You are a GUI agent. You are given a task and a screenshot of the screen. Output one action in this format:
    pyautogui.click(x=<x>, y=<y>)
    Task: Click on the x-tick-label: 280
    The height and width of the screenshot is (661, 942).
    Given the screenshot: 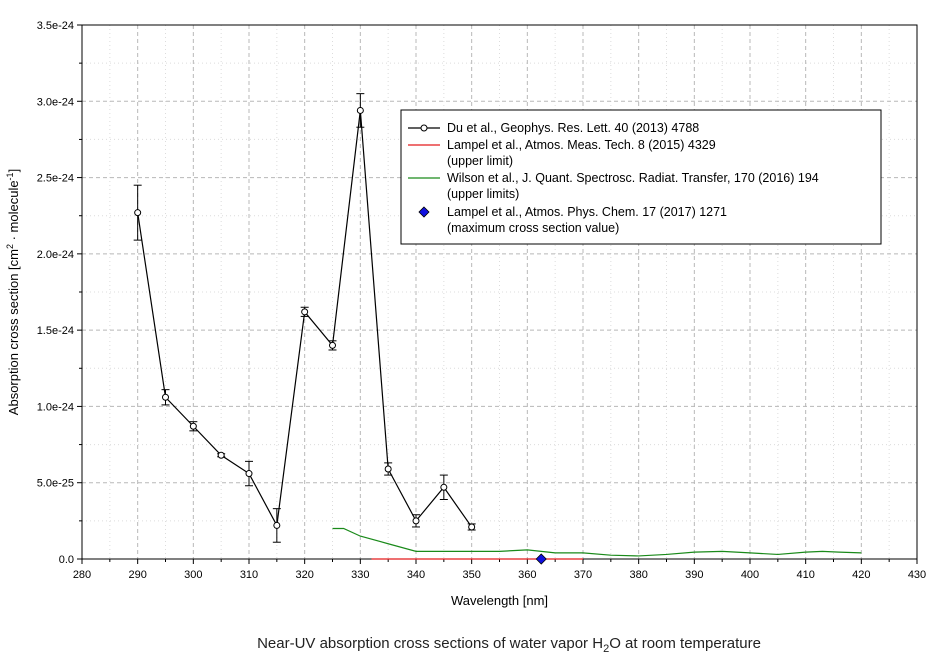 What is the action you would take?
    pyautogui.click(x=82, y=575)
    